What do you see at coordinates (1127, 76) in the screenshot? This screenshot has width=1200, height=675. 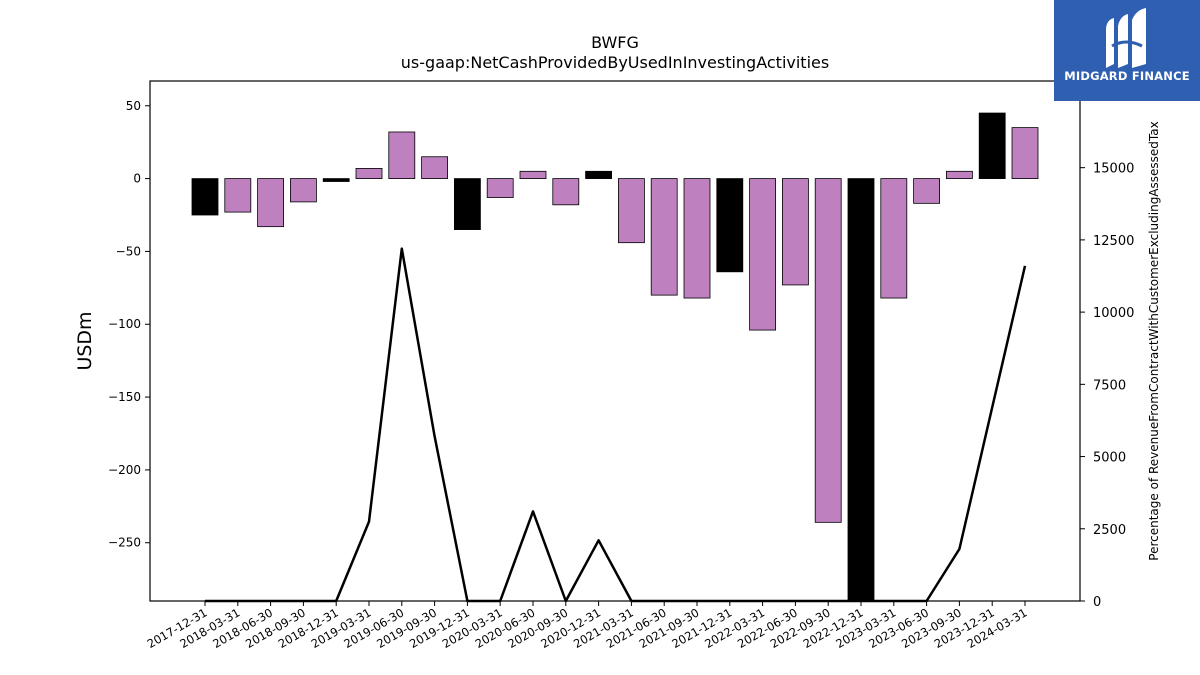 I see `brand-logo-text: MIDGARD FINANCE` at bounding box center [1127, 76].